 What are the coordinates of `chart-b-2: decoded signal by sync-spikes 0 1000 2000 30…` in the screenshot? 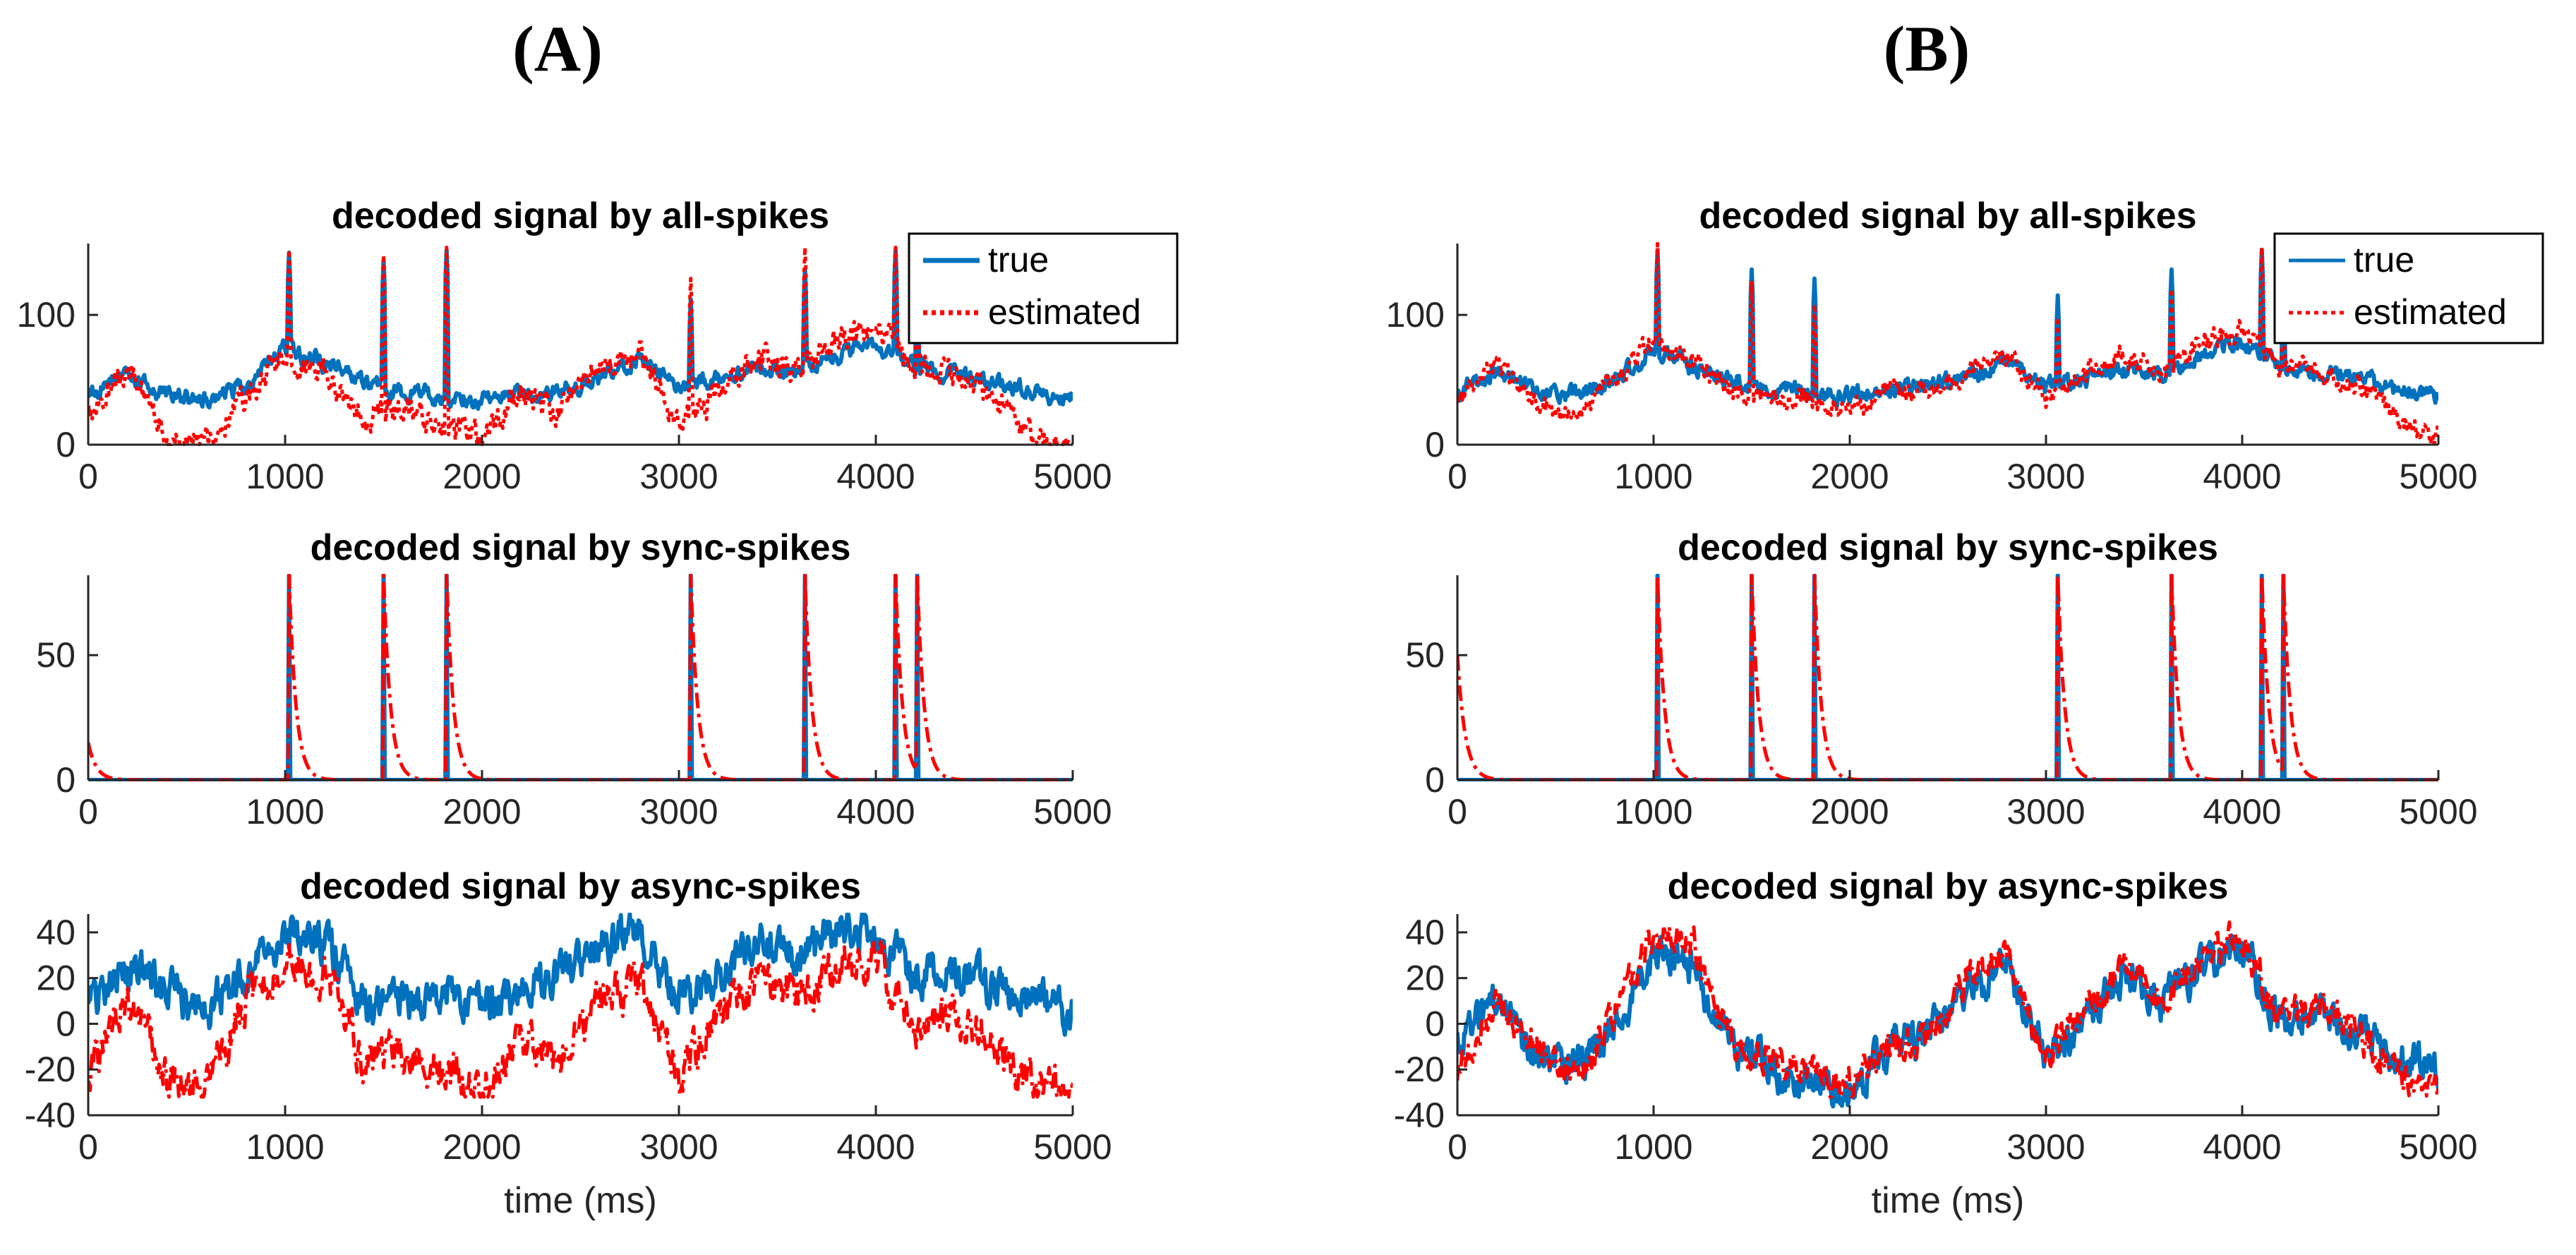 It's located at (1941, 679).